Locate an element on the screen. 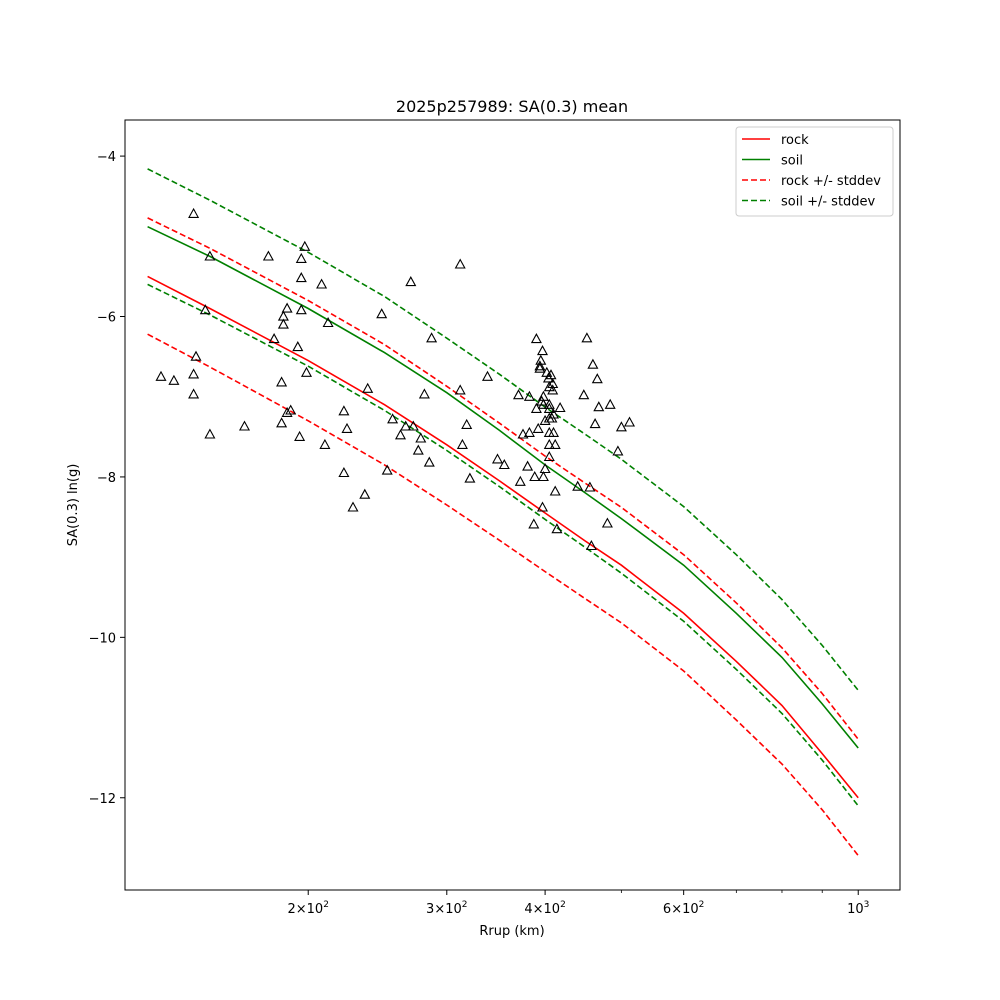 This screenshot has height=1000, width=1000. y-axis: −4 −6 −8 −10 −12 is located at coordinates (107, 478).